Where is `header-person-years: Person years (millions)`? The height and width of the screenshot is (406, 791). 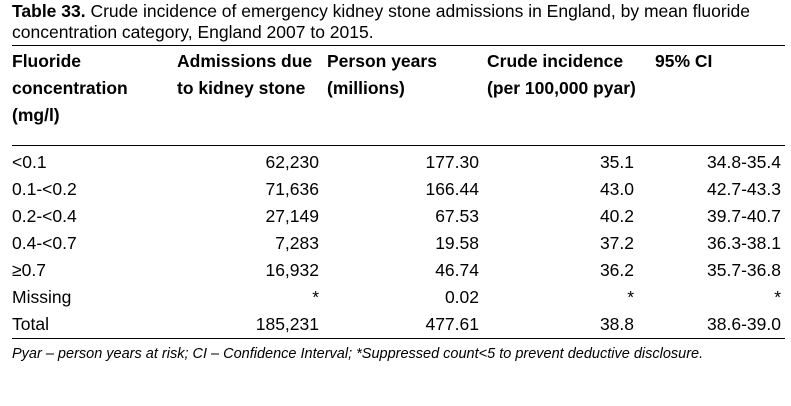
header-person-years: Person years (millions) is located at coordinates (382, 74).